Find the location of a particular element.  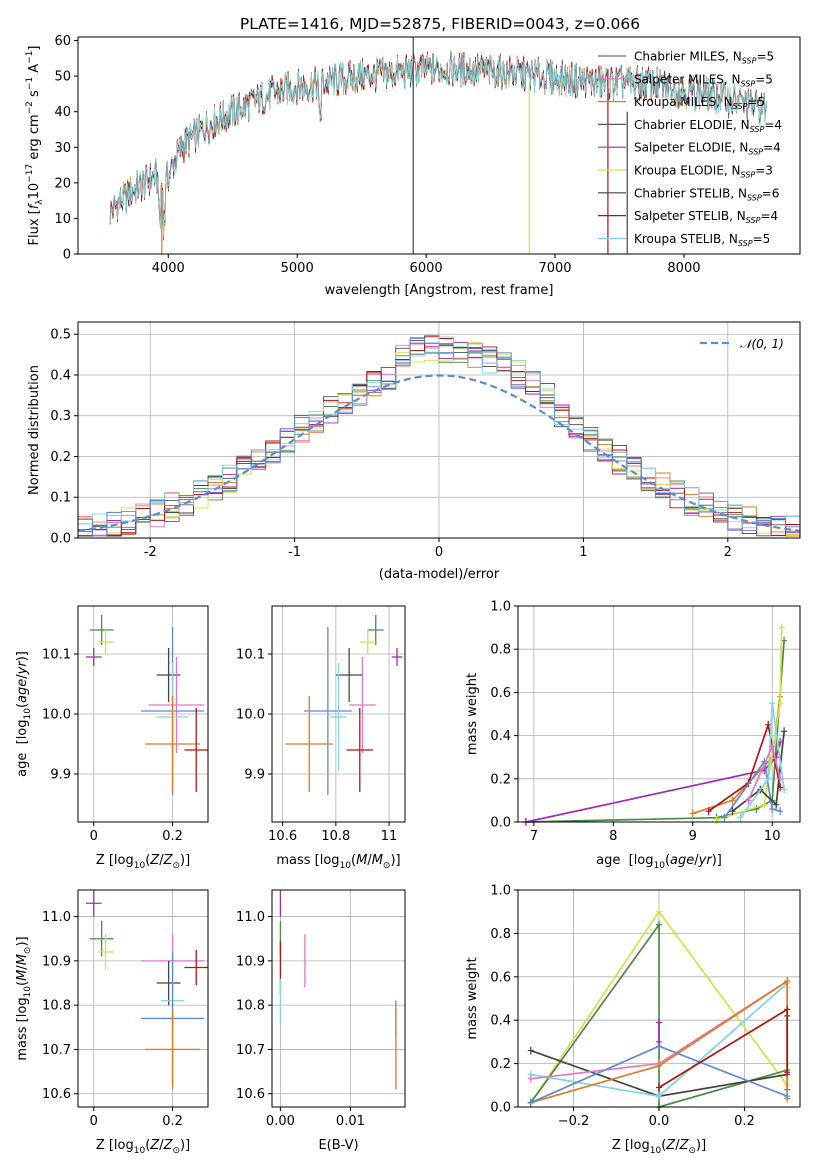

y-tick-label: 0.8 is located at coordinates (500, 650).